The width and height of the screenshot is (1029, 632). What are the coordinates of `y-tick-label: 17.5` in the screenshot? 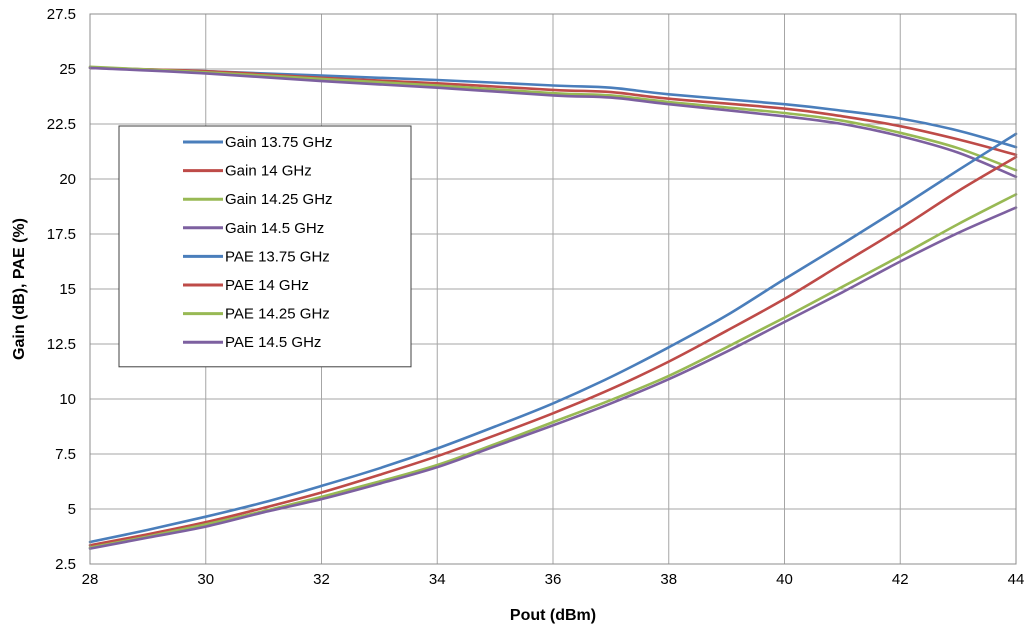 It's located at (61, 234).